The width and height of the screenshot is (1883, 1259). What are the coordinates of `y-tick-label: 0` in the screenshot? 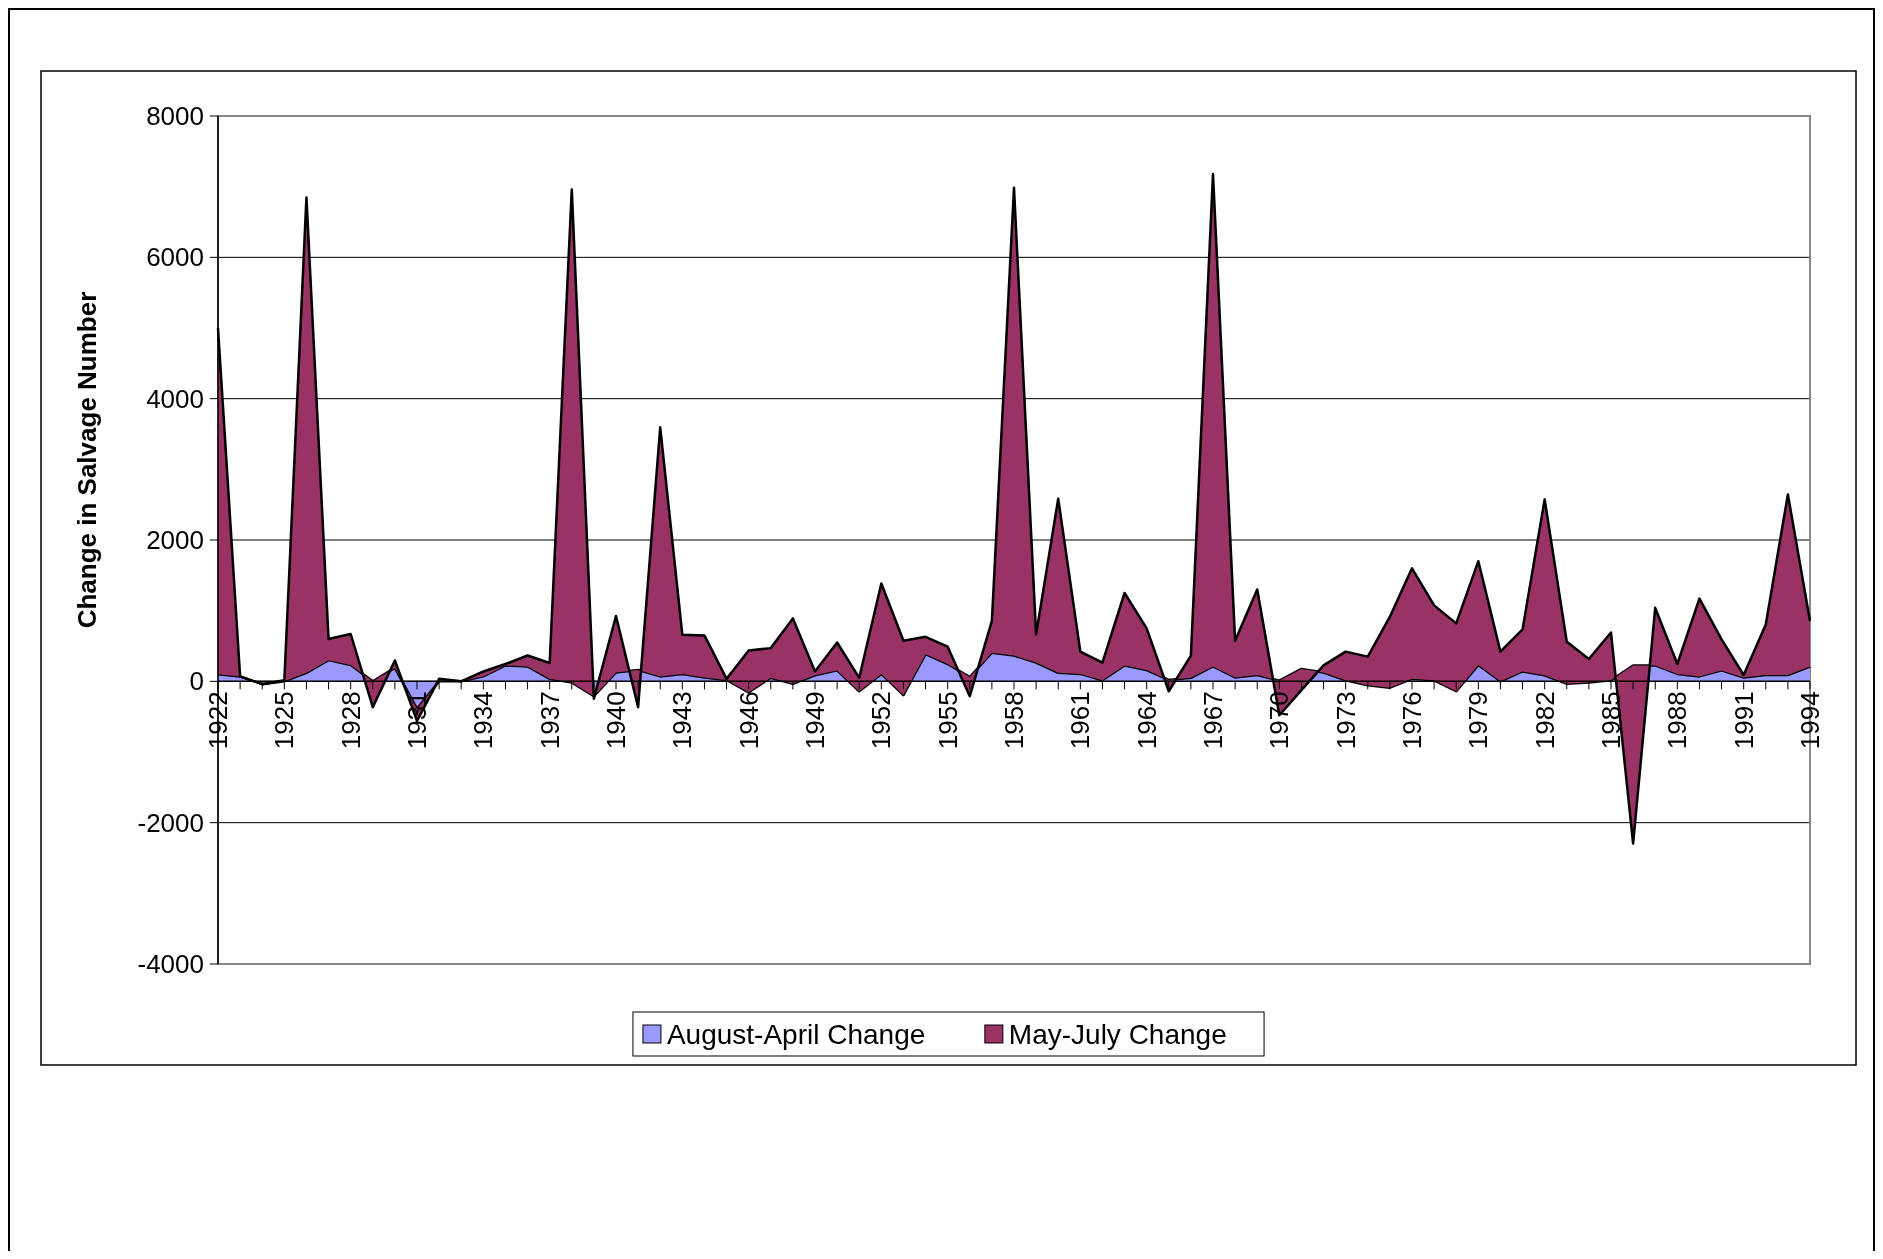 It's located at (196, 681).